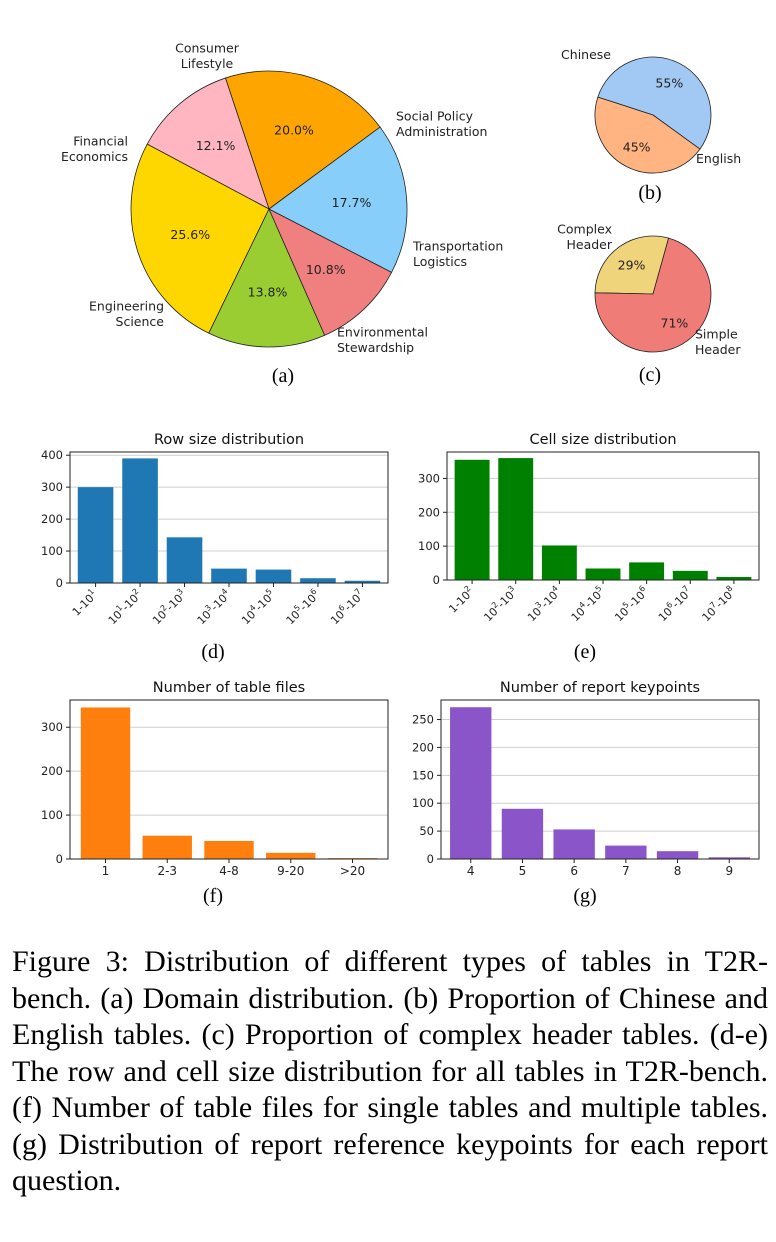  I want to click on pie-percent-label: 17.7%, so click(352, 202).